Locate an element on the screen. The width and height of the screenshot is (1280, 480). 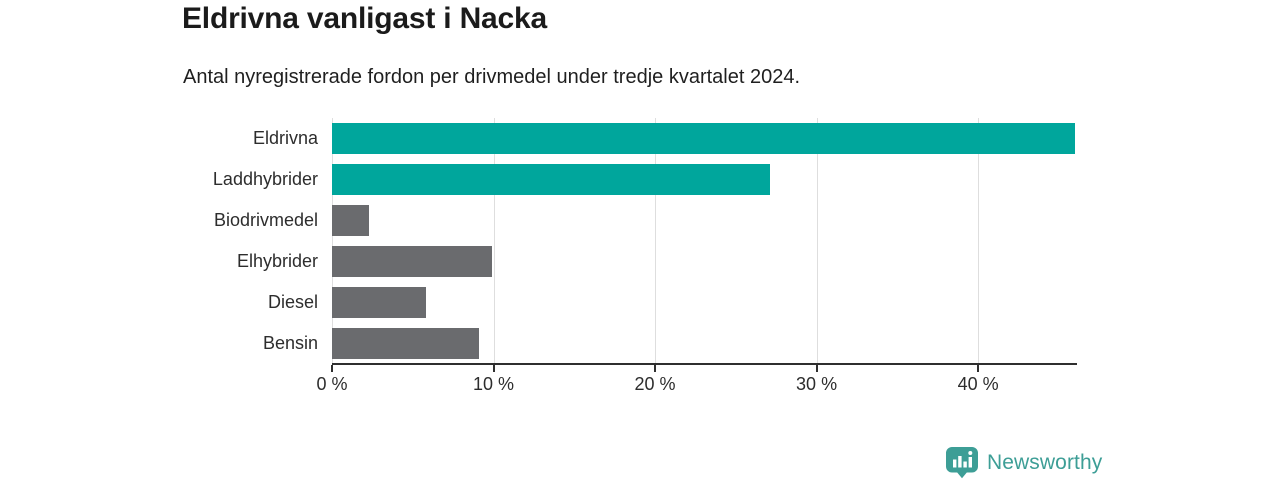
category-label-elhybrider: Elhybrider is located at coordinates (277, 261).